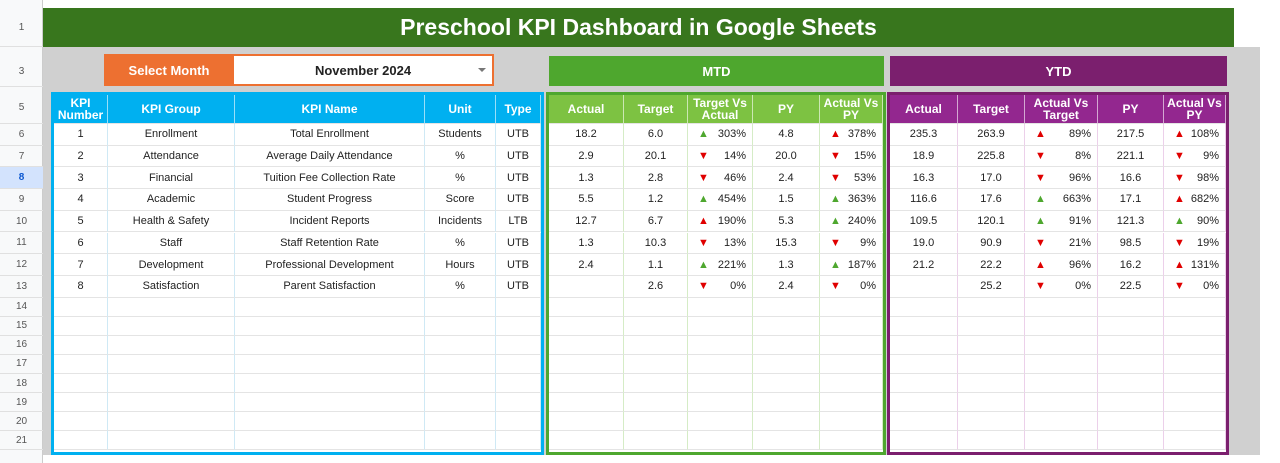 The image size is (1280, 463). I want to click on table-cell: 12.7, so click(586, 221).